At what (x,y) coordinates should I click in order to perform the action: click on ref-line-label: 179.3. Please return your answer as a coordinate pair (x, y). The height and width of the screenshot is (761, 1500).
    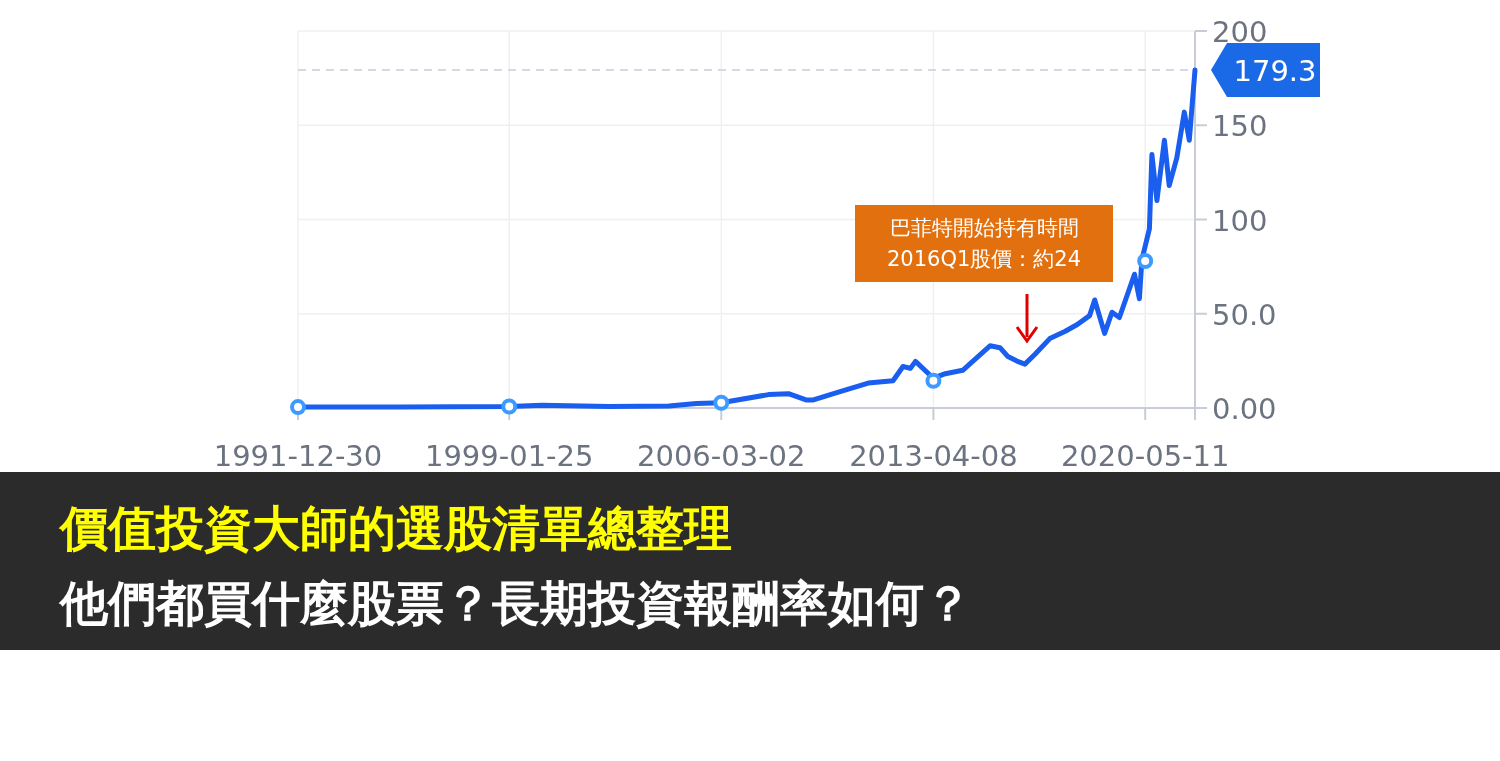
    Looking at the image, I should click on (1275, 71).